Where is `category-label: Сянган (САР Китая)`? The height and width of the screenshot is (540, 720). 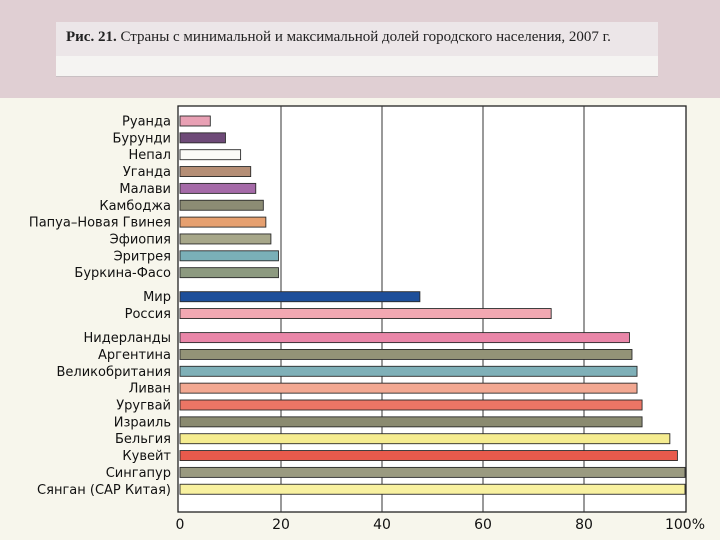 category-label: Сянган (САР Китая) is located at coordinates (104, 490).